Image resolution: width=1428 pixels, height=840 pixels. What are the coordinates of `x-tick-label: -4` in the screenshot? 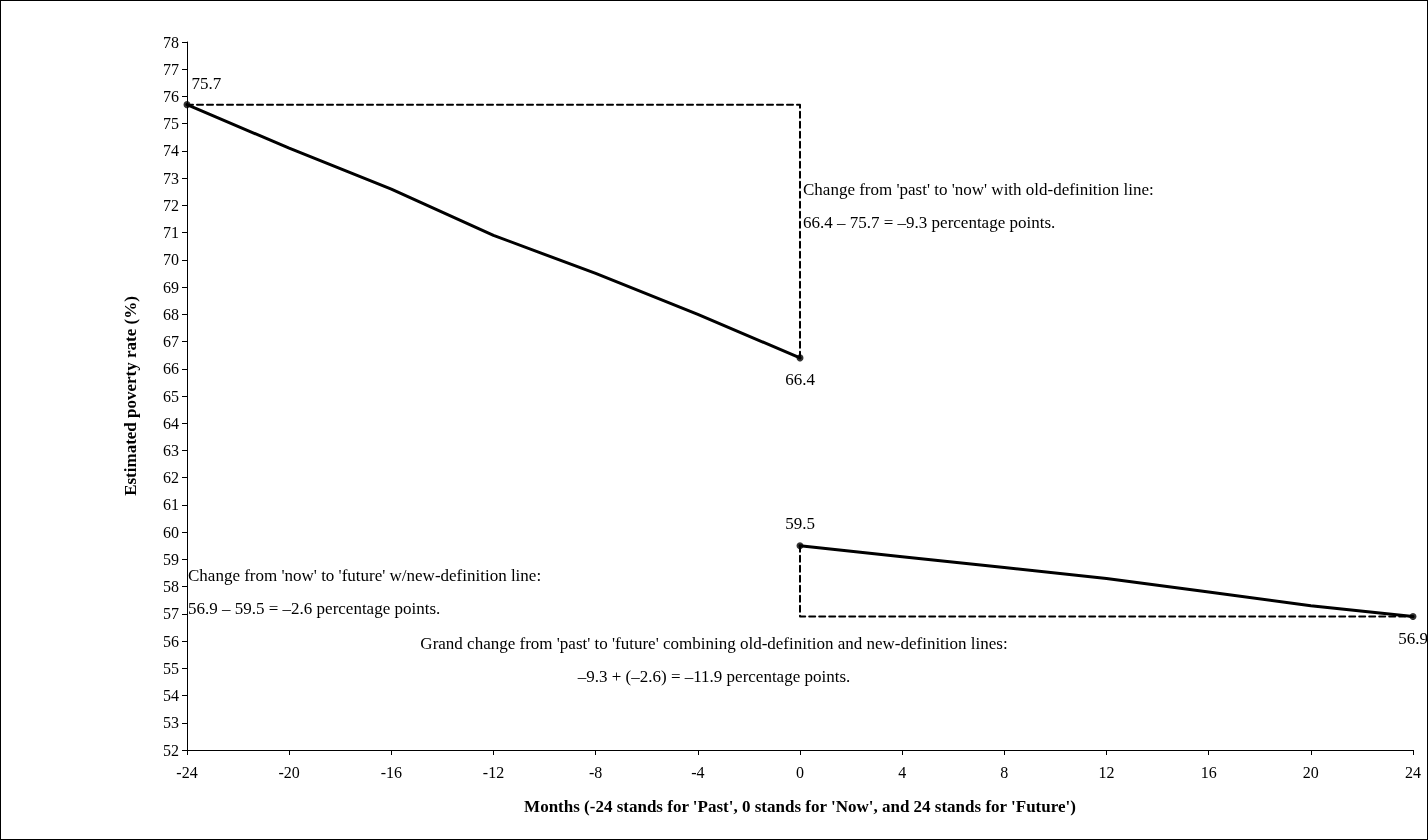 It's located at (698, 772).